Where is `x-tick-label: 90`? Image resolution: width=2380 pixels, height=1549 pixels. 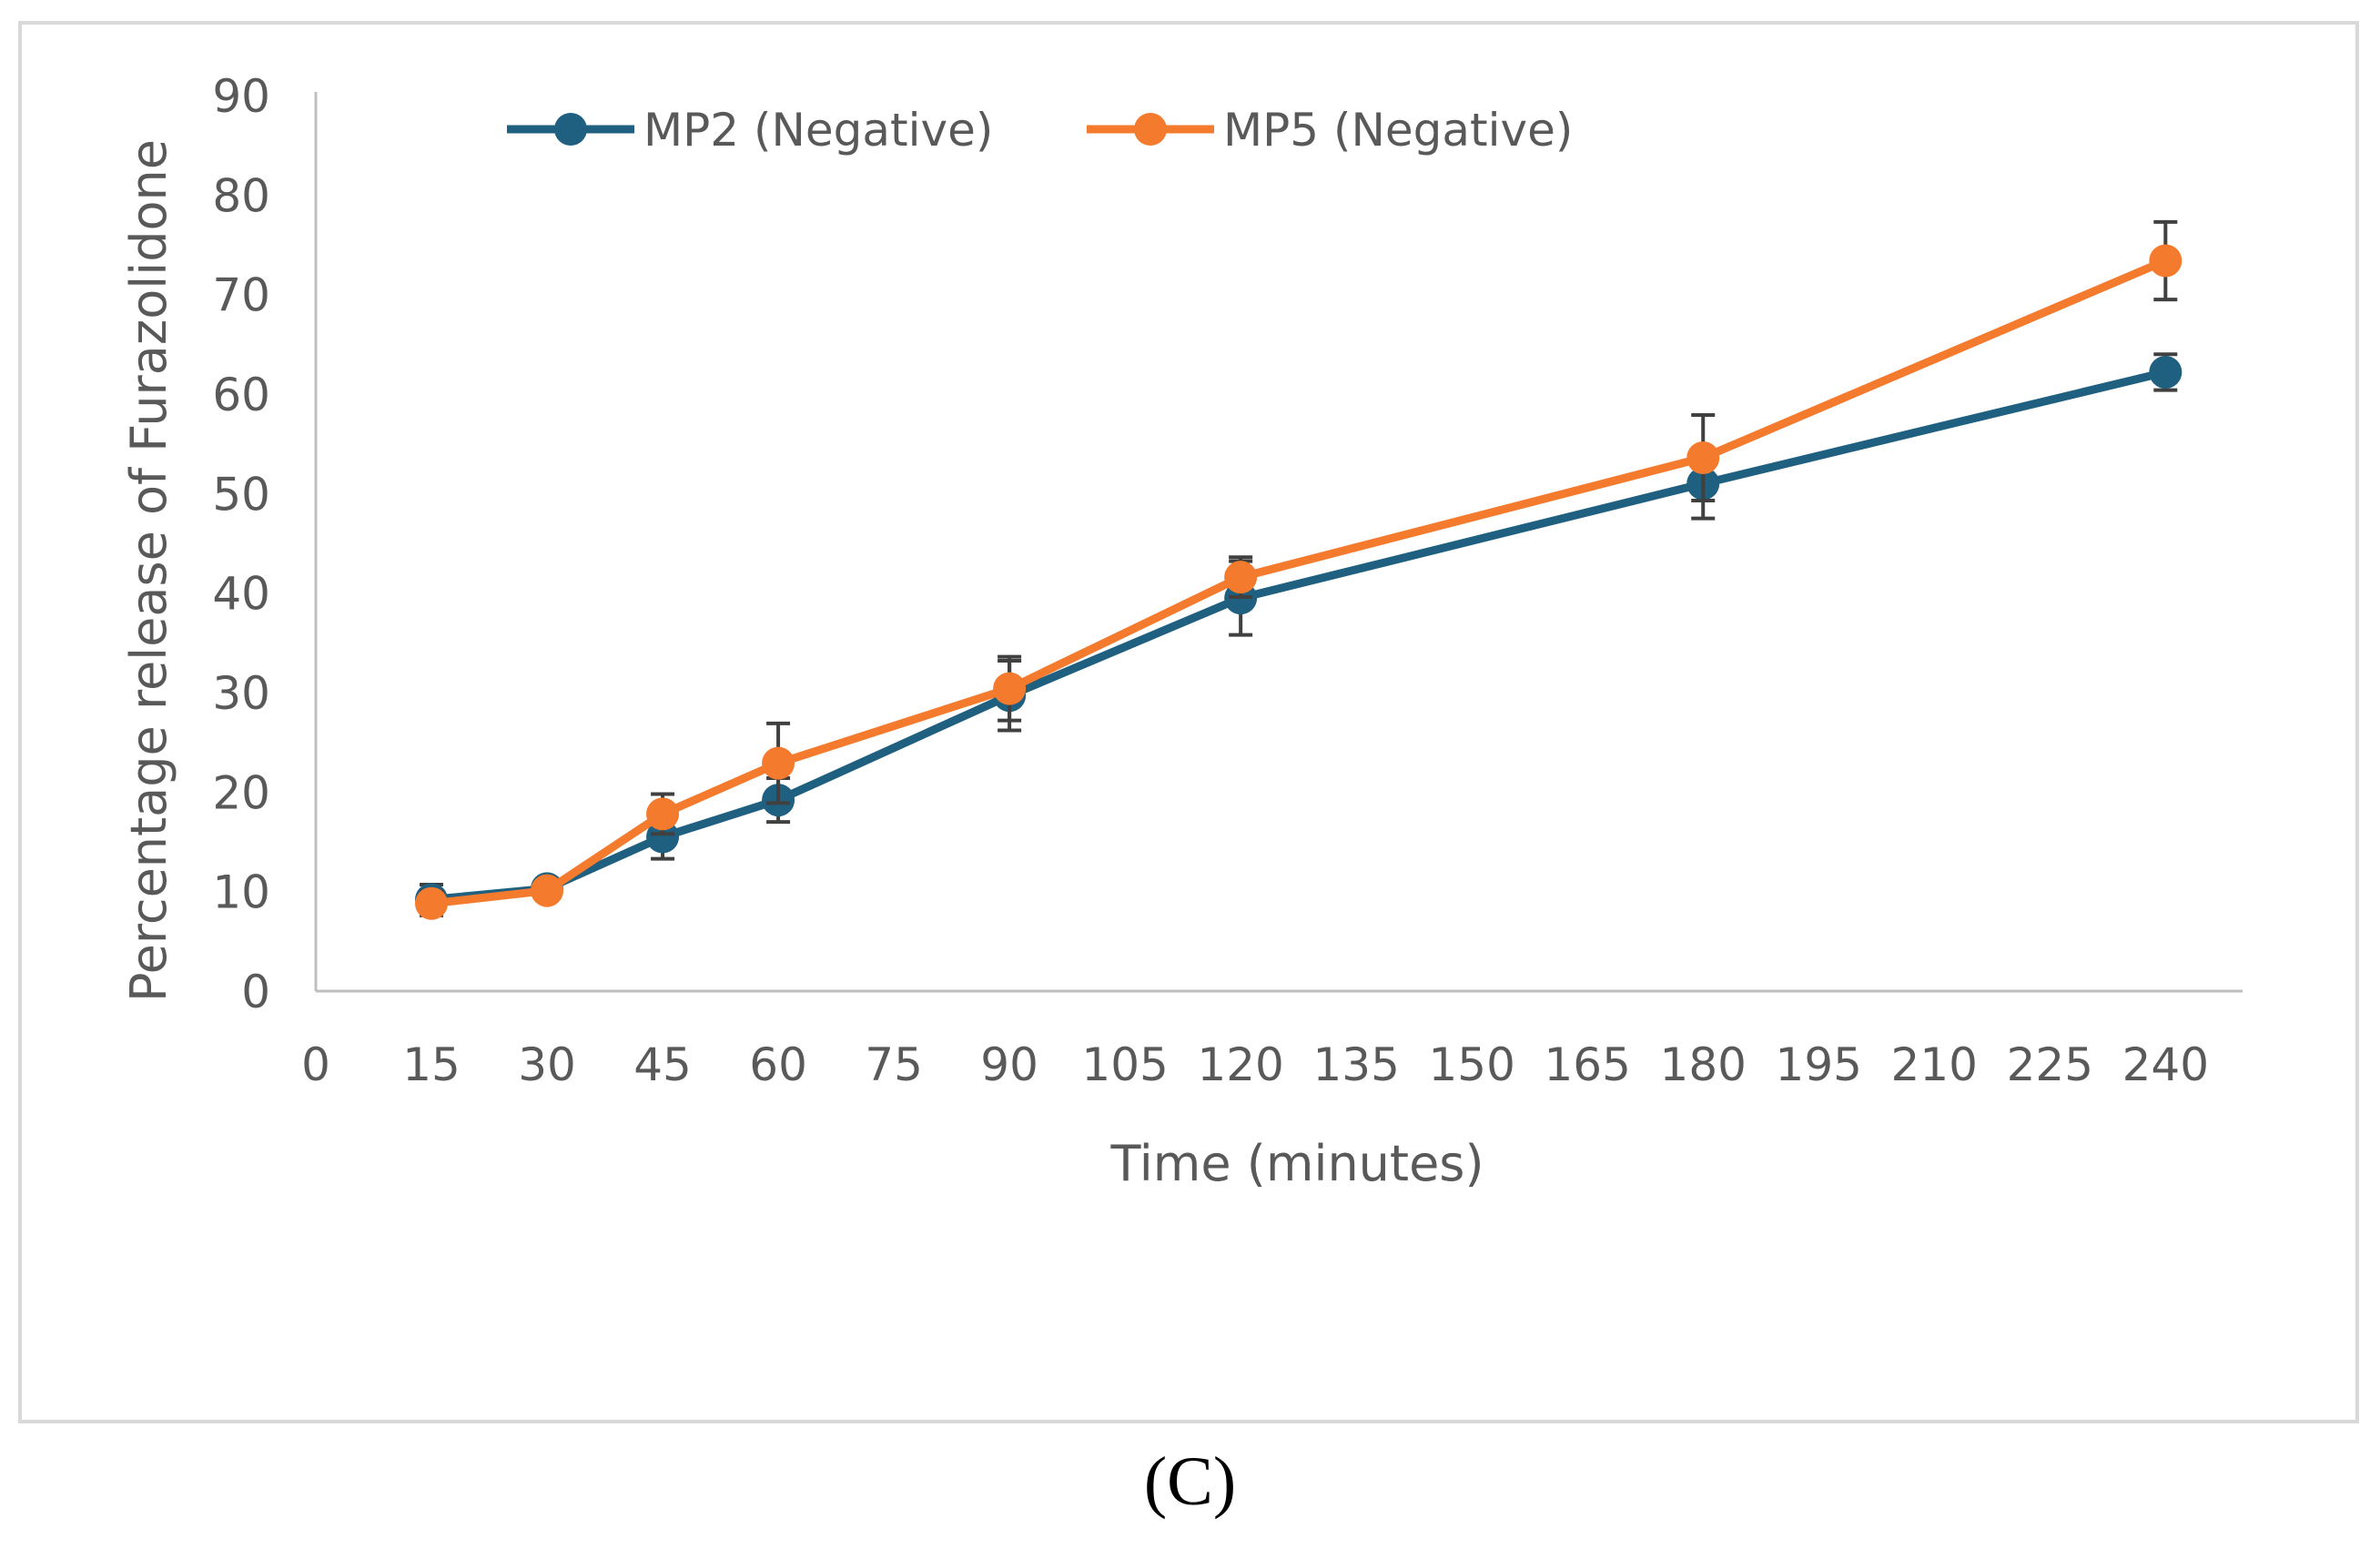 x-tick-label: 90 is located at coordinates (1009, 1064).